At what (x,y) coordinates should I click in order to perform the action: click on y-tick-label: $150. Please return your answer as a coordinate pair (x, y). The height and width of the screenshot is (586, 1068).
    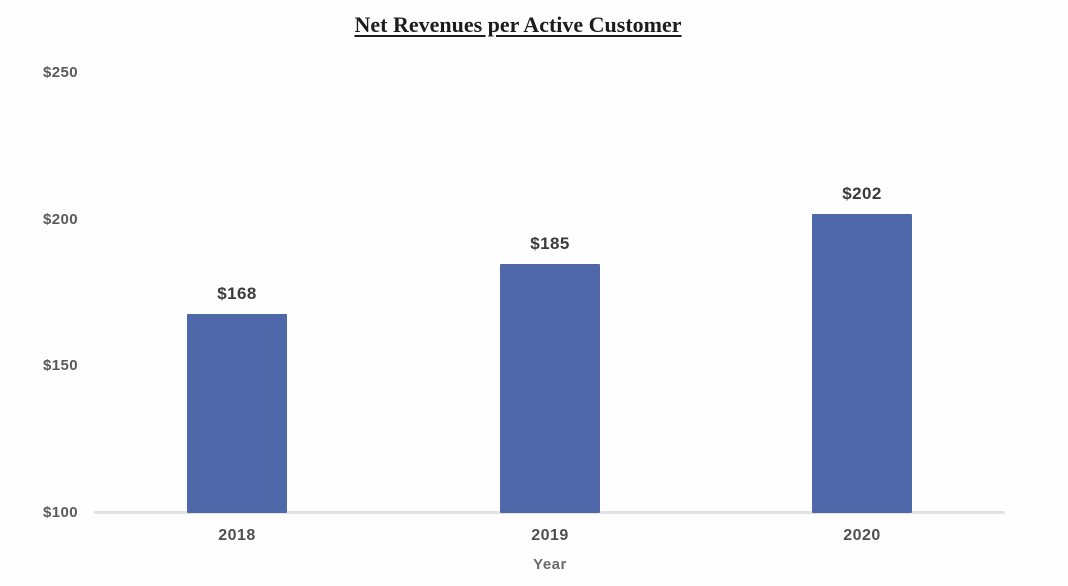
    Looking at the image, I should click on (60, 366).